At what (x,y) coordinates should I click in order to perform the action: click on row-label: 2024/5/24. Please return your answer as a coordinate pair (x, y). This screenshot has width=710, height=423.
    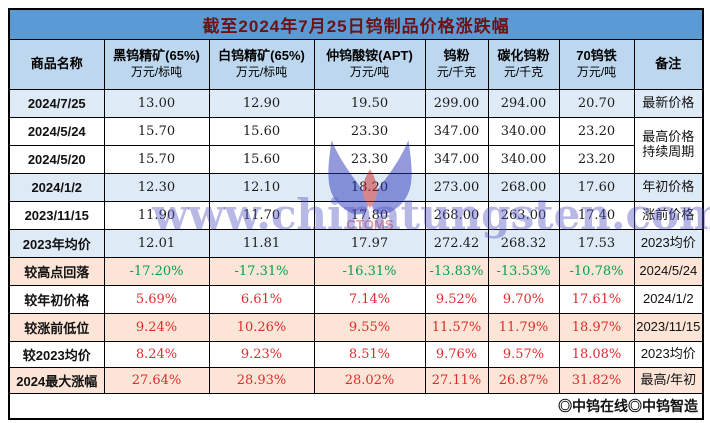
    Looking at the image, I should click on (56, 131).